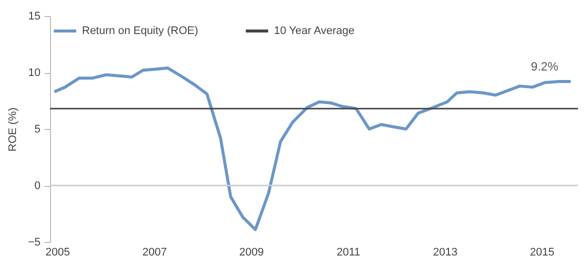 Image resolution: width=585 pixels, height=278 pixels. Describe the element at coordinates (544, 67) in the screenshot. I see `annotation: 9.2%` at that location.